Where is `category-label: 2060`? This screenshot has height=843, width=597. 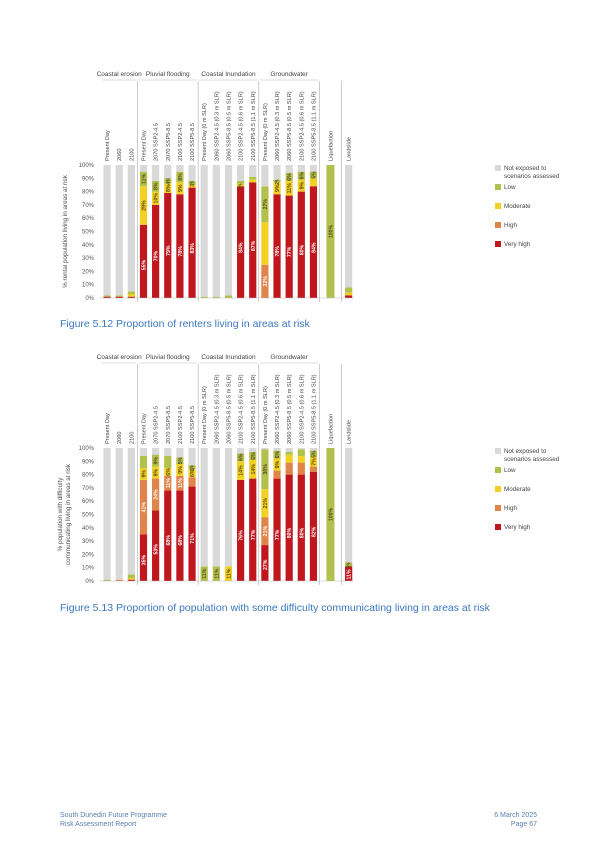 category-label: 2060 is located at coordinates (120, 155).